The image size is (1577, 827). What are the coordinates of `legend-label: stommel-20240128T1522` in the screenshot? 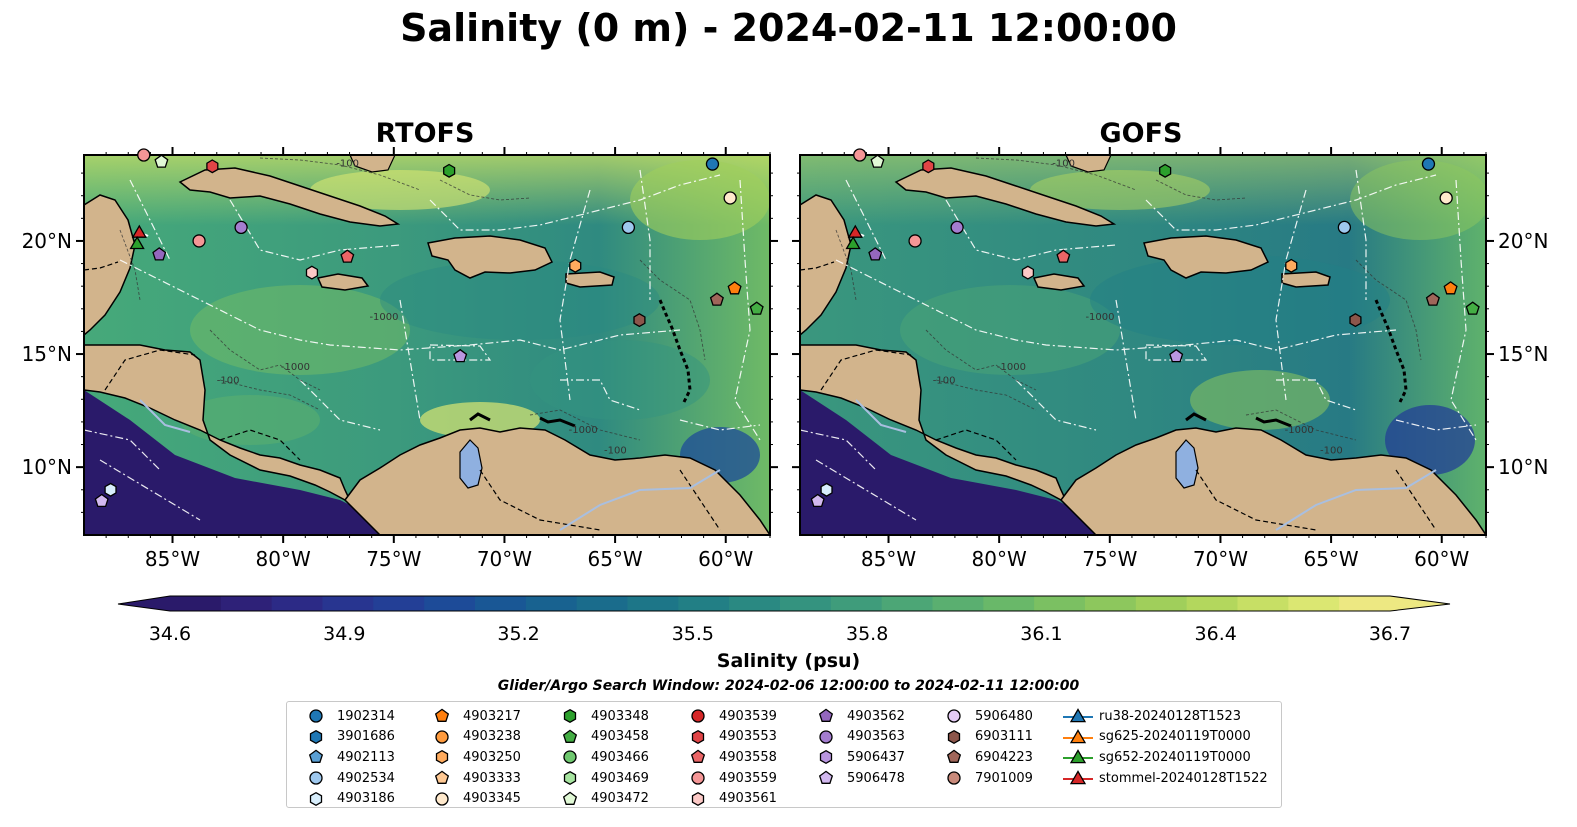 It's located at (1183, 778).